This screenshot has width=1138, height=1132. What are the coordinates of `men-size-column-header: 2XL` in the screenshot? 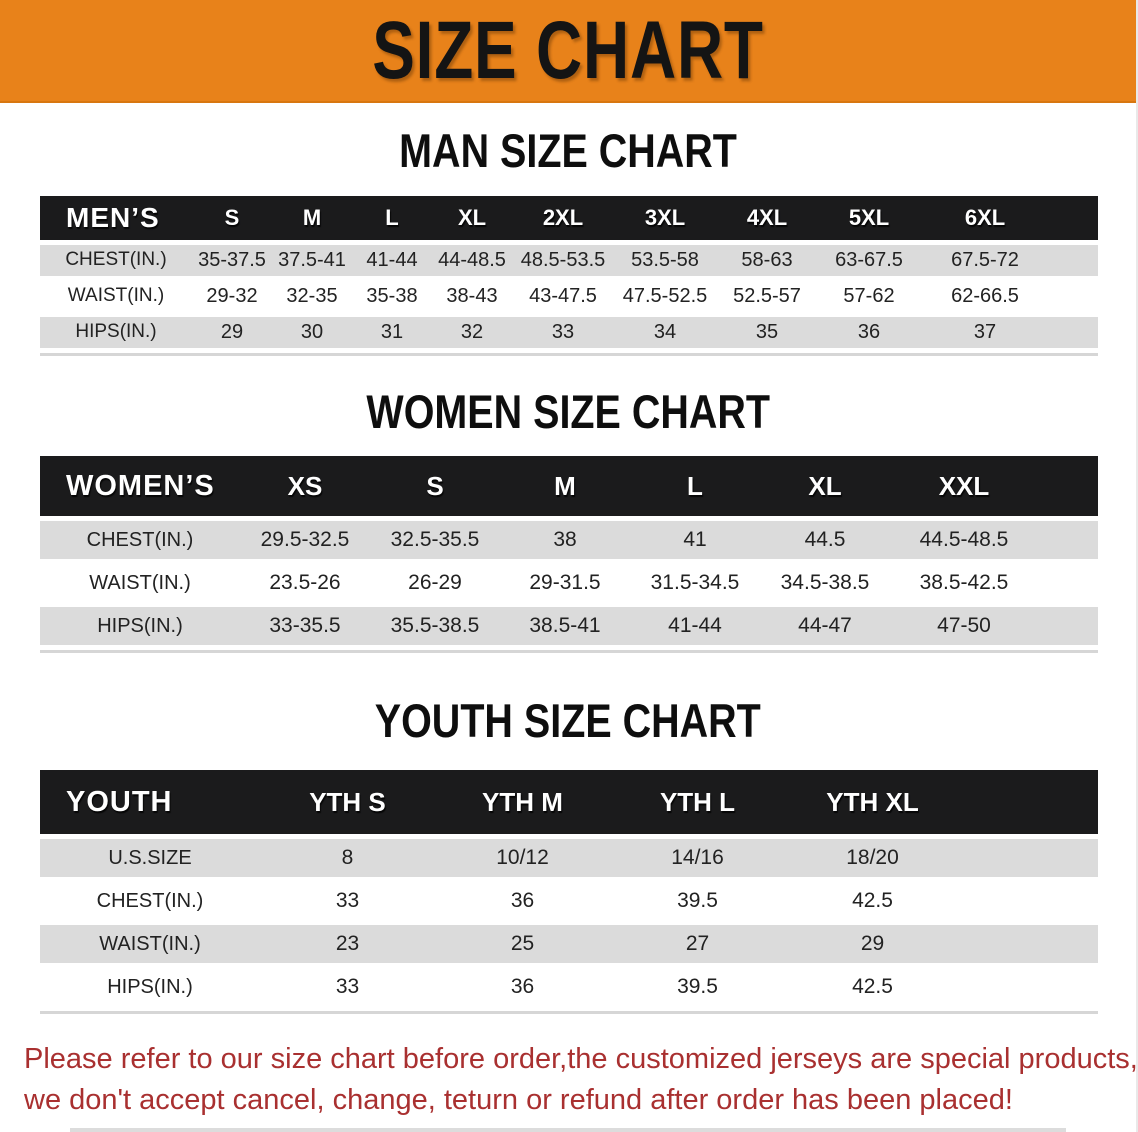 It's located at (563, 217).